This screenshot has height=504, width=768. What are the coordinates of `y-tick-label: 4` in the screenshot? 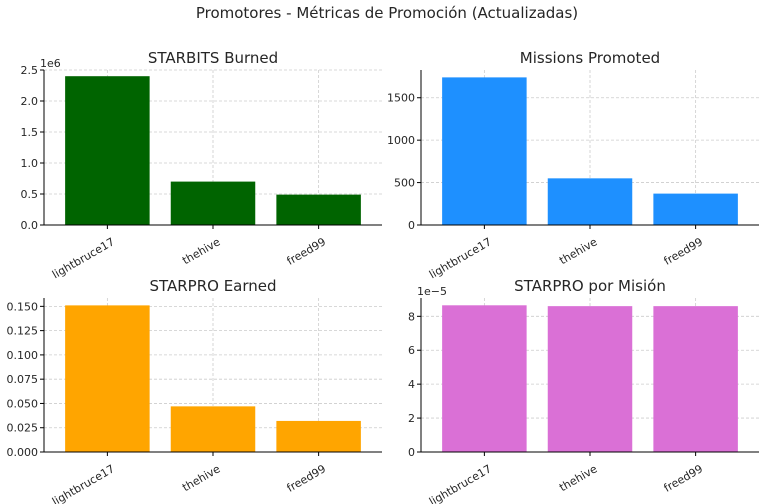 It's located at (411, 384).